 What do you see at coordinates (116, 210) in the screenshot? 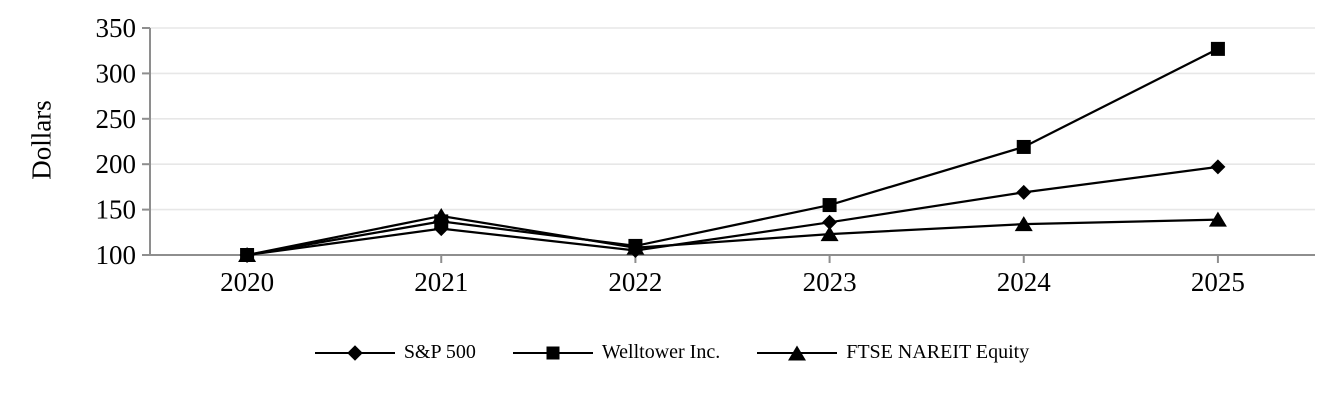
I see `y-tick-label: 150` at bounding box center [116, 210].